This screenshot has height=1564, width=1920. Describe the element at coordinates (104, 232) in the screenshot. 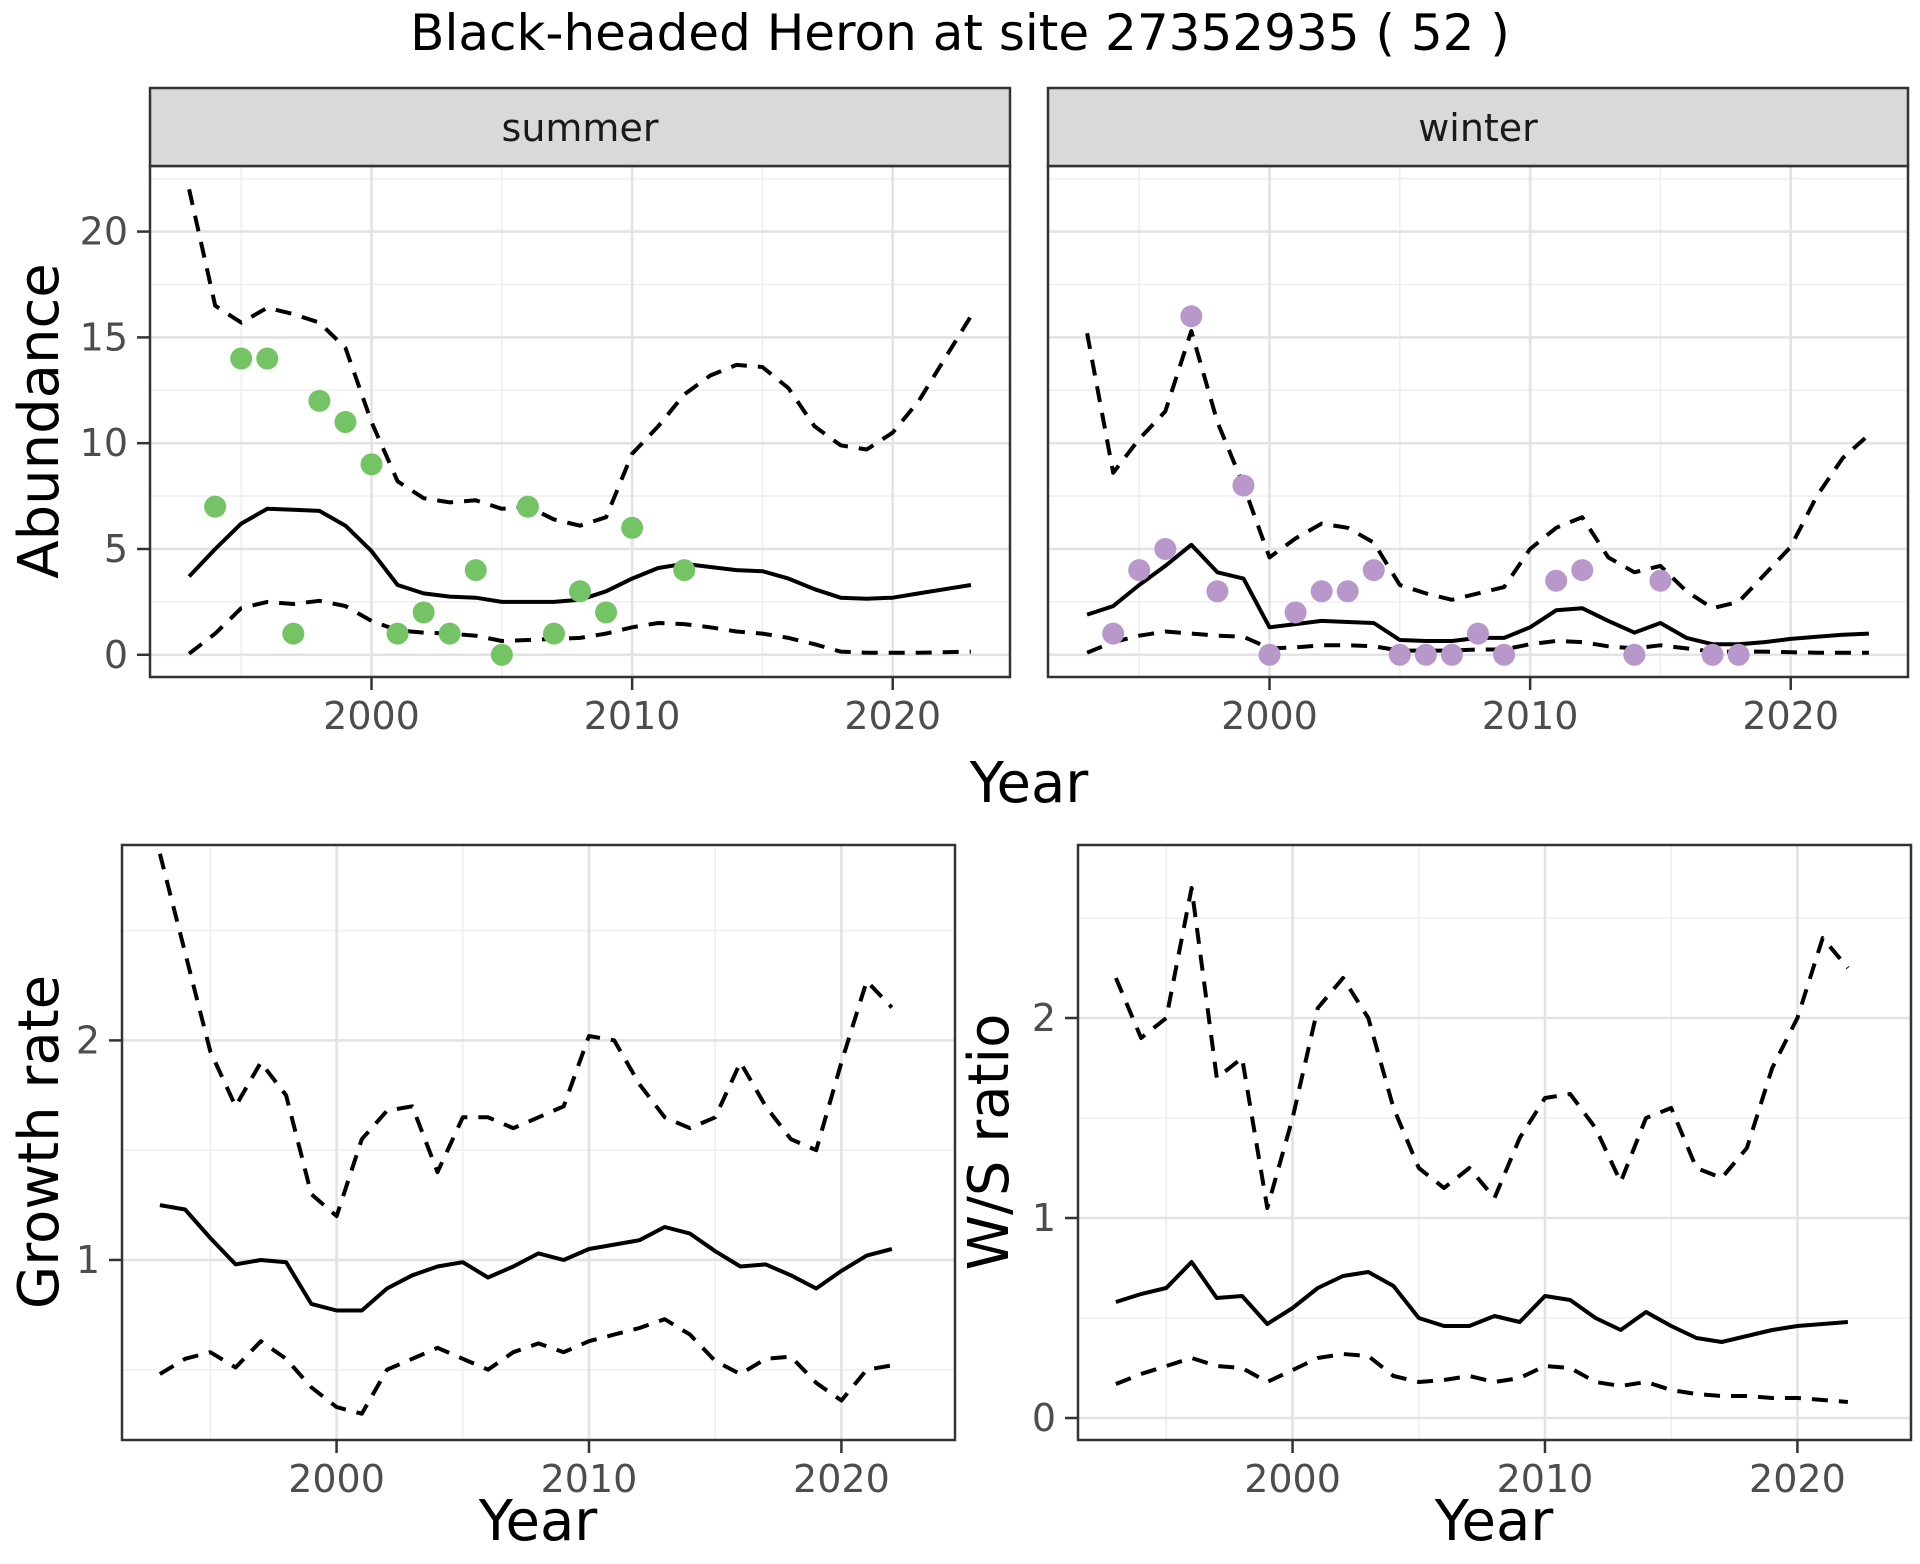

I see `y-tick-label: 20` at that location.